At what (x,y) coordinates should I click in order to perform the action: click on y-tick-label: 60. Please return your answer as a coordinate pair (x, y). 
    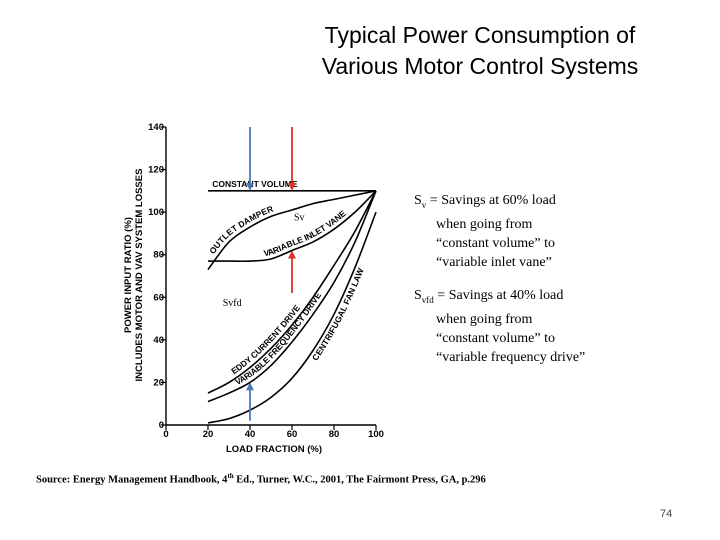
    Looking at the image, I should click on (158, 297).